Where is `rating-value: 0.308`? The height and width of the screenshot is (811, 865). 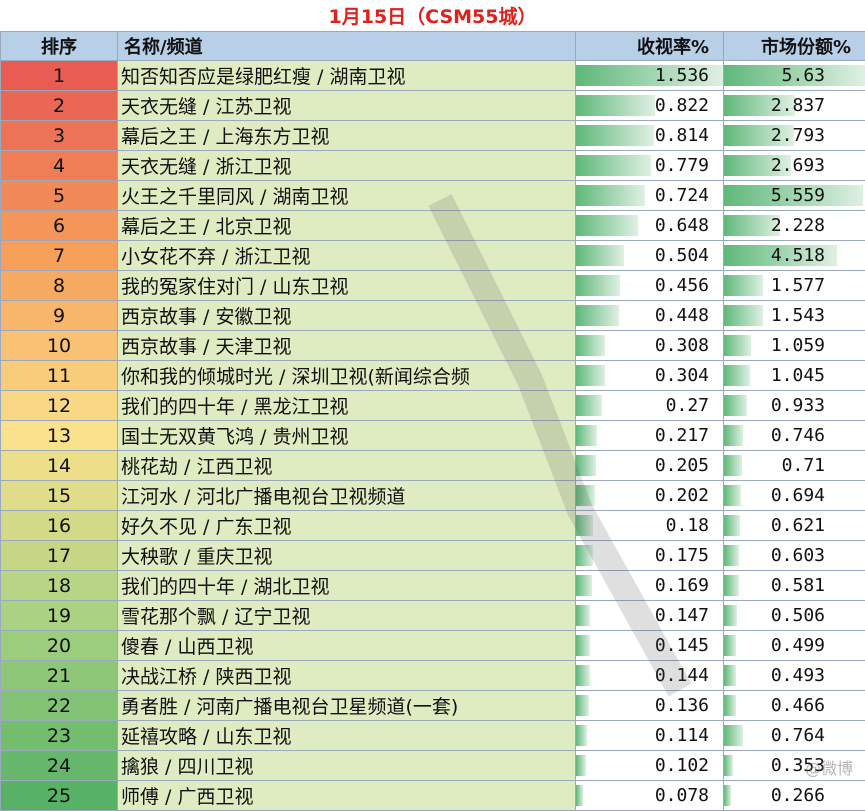 rating-value: 0.308 is located at coordinates (682, 345).